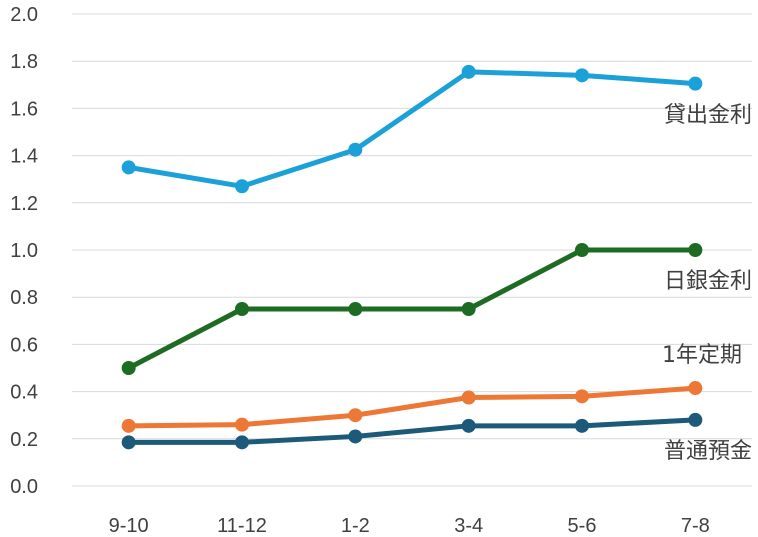 This screenshot has height=537, width=758. Describe the element at coordinates (24, 345) in the screenshot. I see `y-tick-label: 0.6` at that location.